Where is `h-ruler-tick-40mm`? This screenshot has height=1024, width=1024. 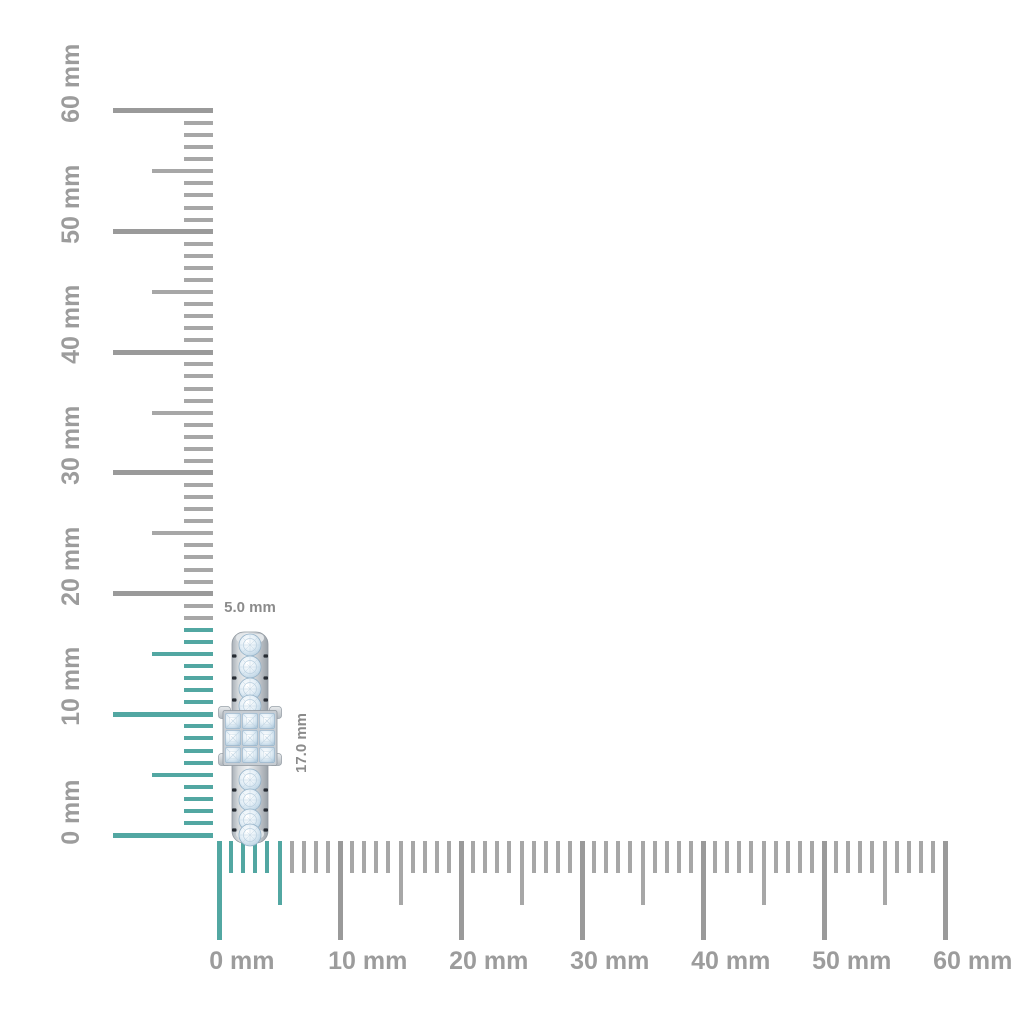 h-ruler-tick-40mm is located at coordinates (703, 890).